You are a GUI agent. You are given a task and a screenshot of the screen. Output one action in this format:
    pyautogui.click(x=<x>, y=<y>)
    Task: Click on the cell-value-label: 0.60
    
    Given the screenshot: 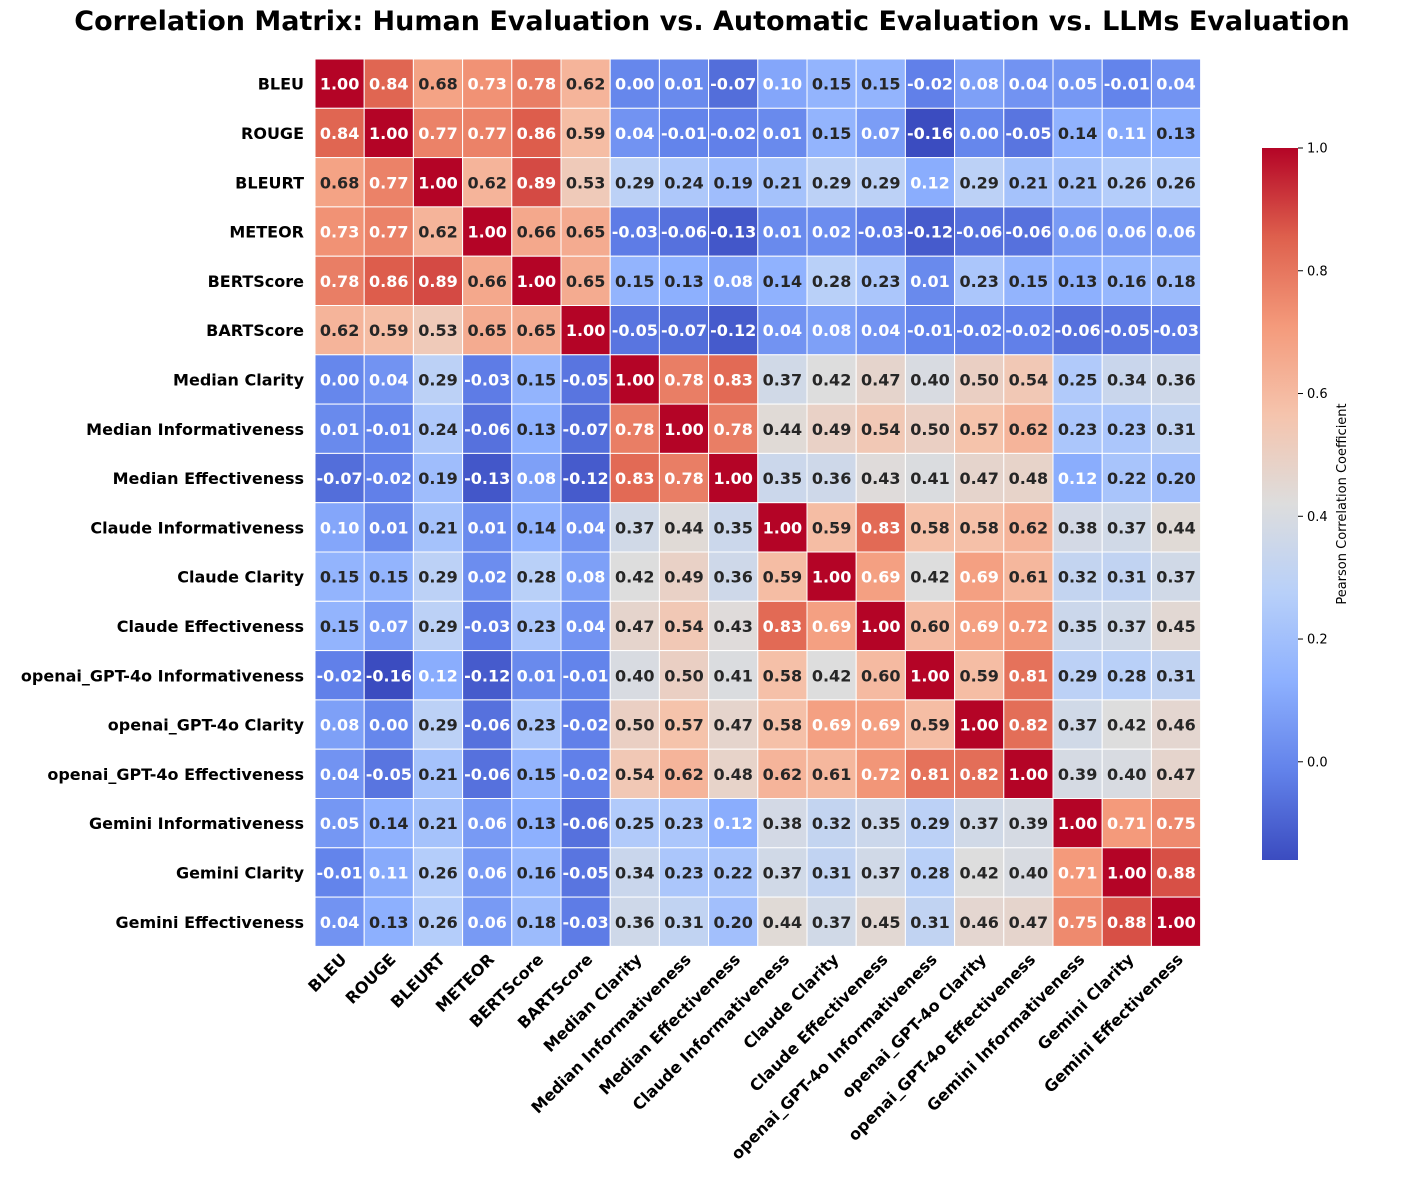 What is the action you would take?
    pyautogui.click(x=929, y=626)
    